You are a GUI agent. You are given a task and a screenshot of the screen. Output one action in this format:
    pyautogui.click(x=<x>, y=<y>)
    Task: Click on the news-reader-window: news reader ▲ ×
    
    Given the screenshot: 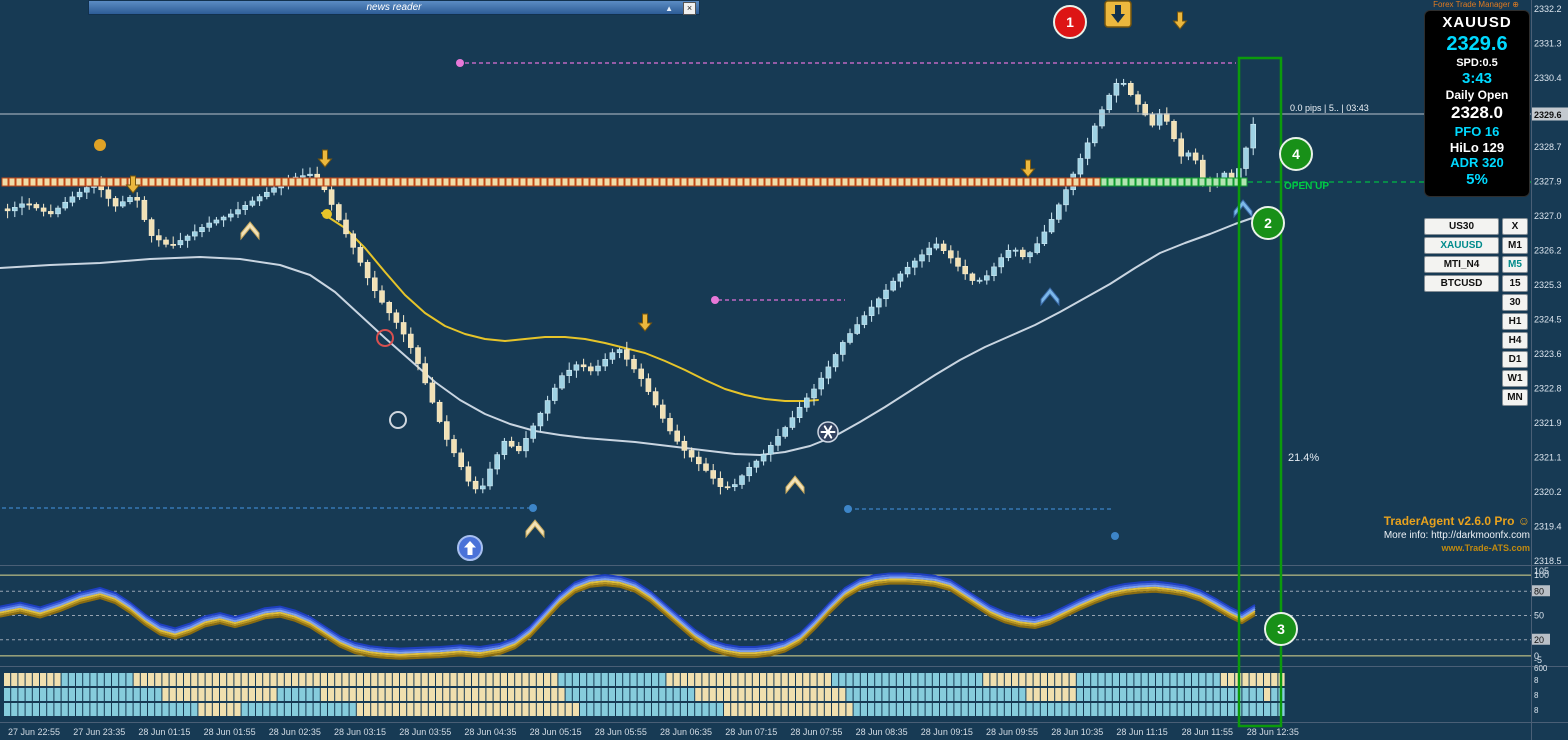 What is the action you would take?
    pyautogui.click(x=394, y=7)
    